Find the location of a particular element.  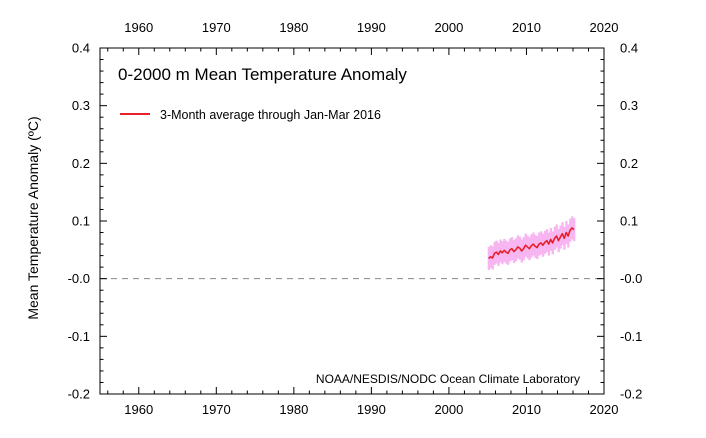

y-tick-label-left: -0.0 is located at coordinates (79, 278).